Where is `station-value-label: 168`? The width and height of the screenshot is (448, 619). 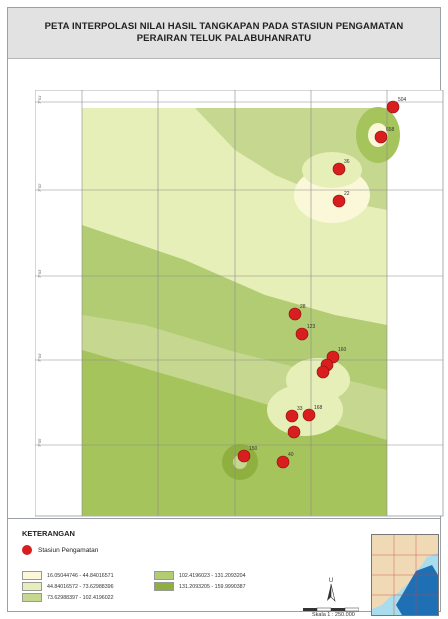
station-value-label: 168 is located at coordinates (318, 408).